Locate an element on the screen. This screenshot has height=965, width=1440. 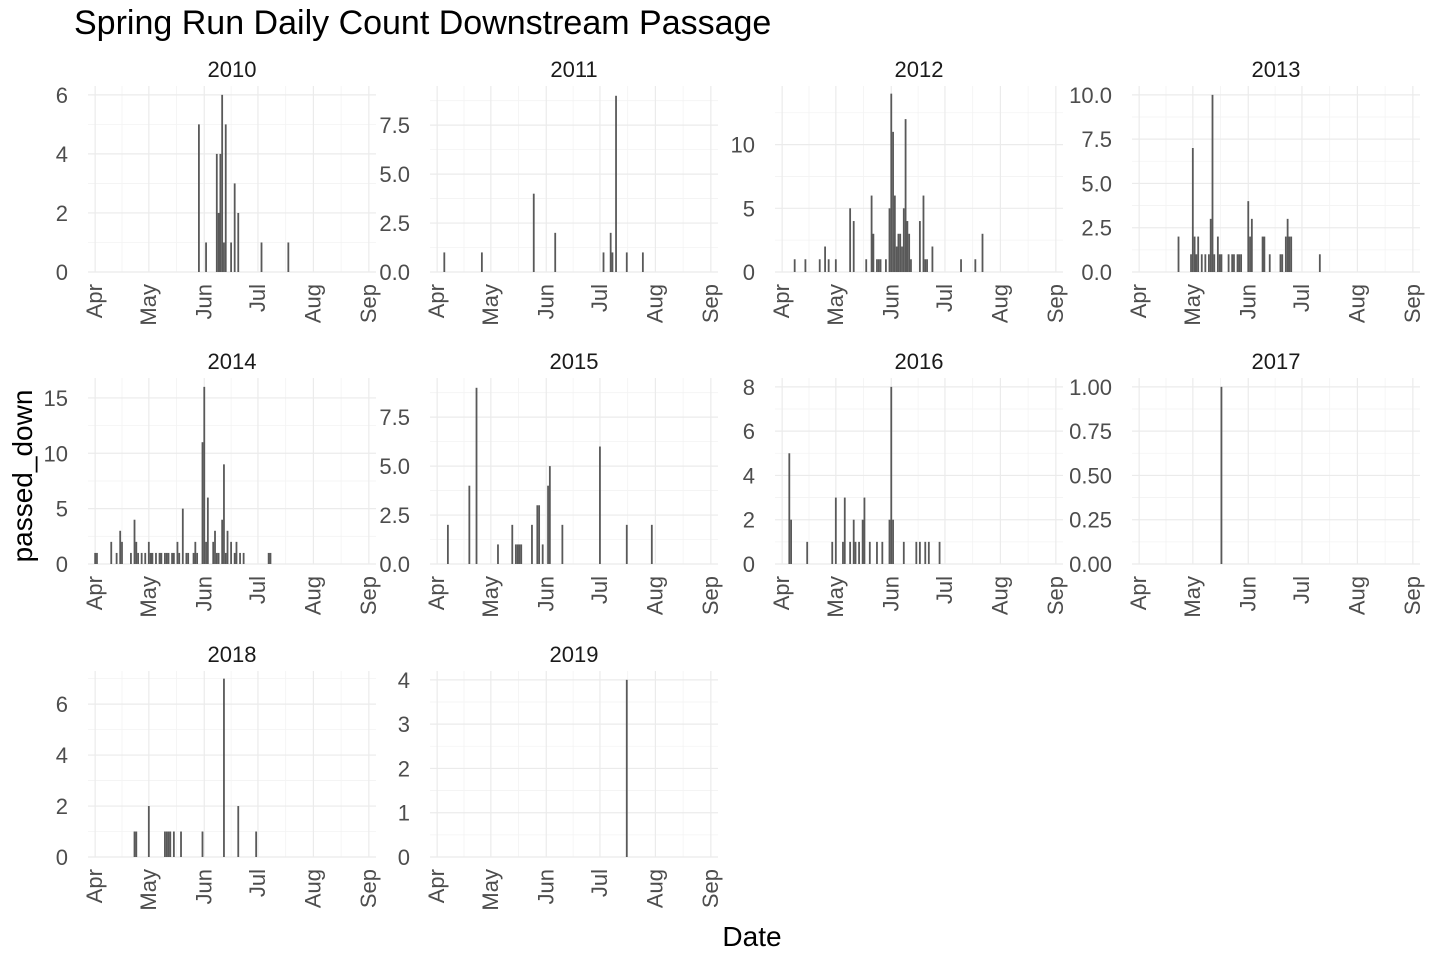
y-tick-label: 2.5 is located at coordinates (394, 515).